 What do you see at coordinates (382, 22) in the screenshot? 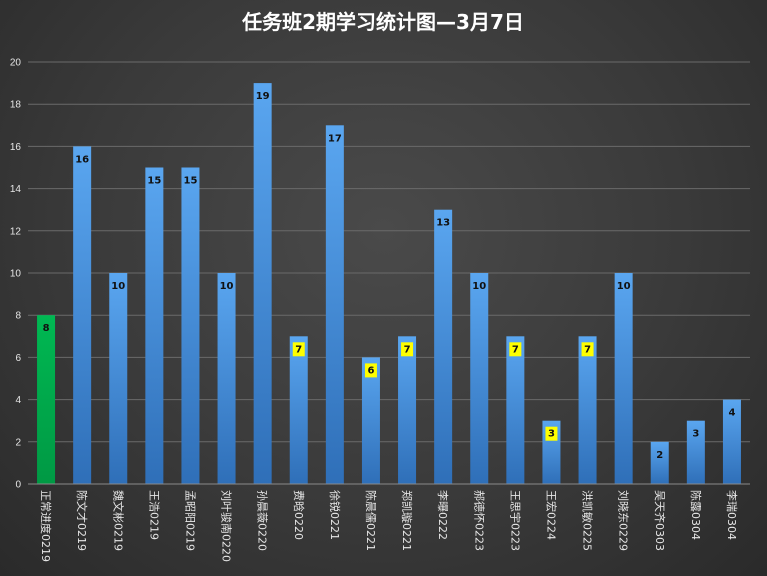
I see `chart-title: 任务班2期学习统计图—3月7日` at bounding box center [382, 22].